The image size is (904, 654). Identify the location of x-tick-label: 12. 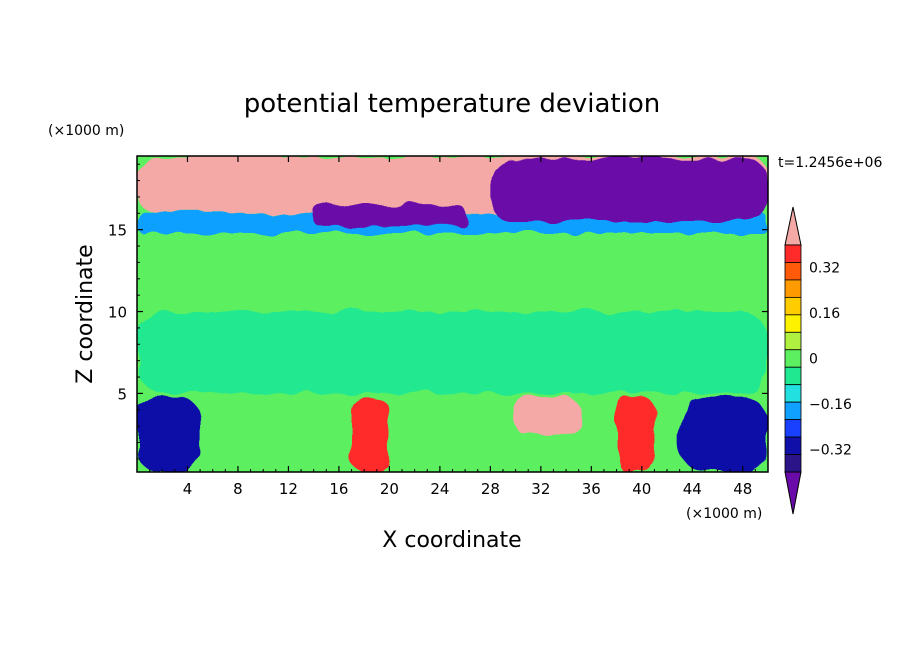
(288, 489).